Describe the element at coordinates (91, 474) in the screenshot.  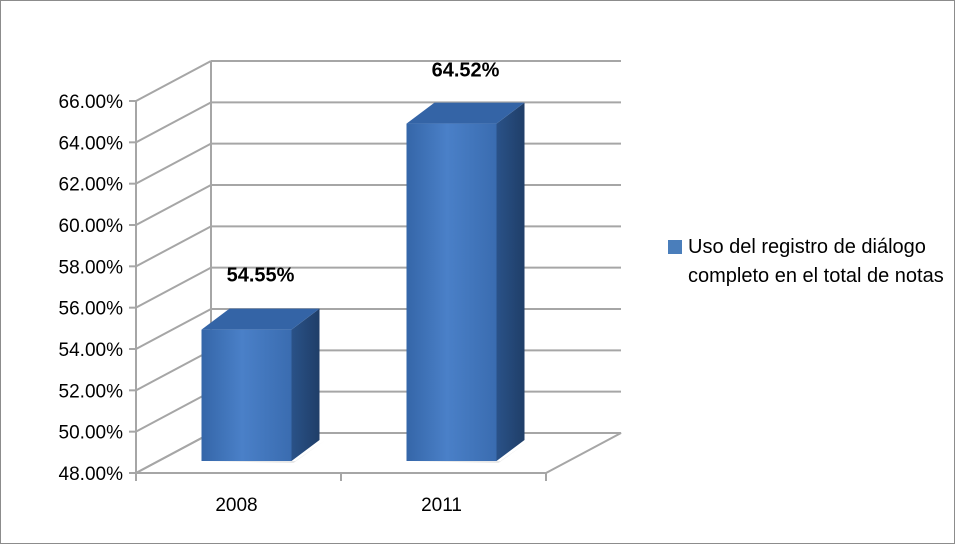
I see `y-tick-label: 48.00%` at that location.